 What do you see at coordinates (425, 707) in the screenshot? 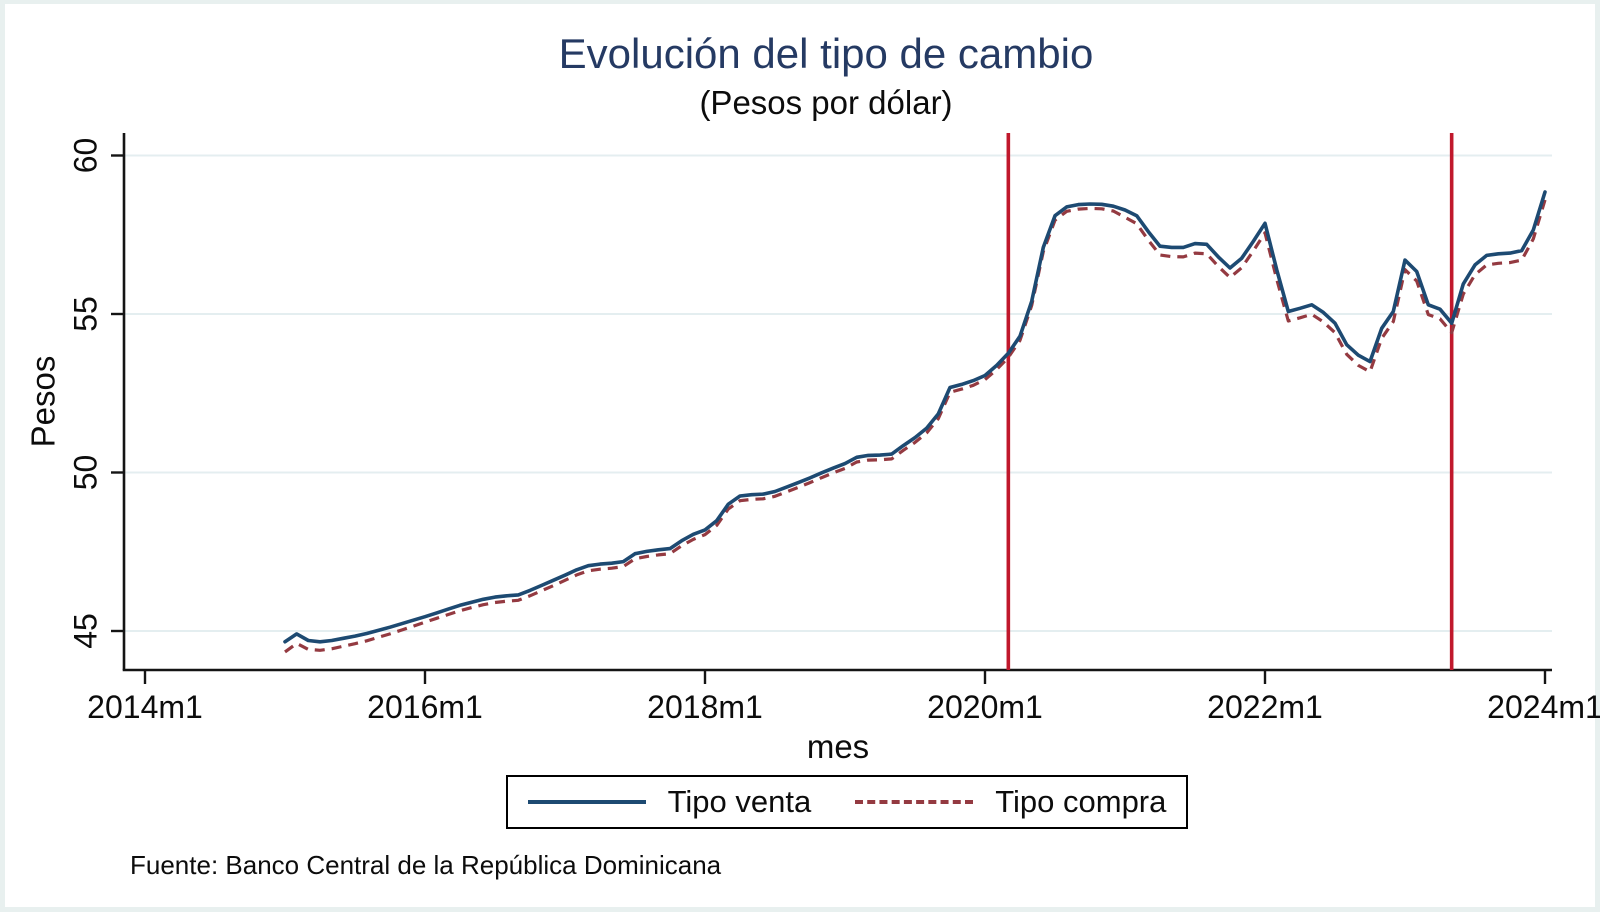
I see `x-tick-label: 2016m1` at bounding box center [425, 707].